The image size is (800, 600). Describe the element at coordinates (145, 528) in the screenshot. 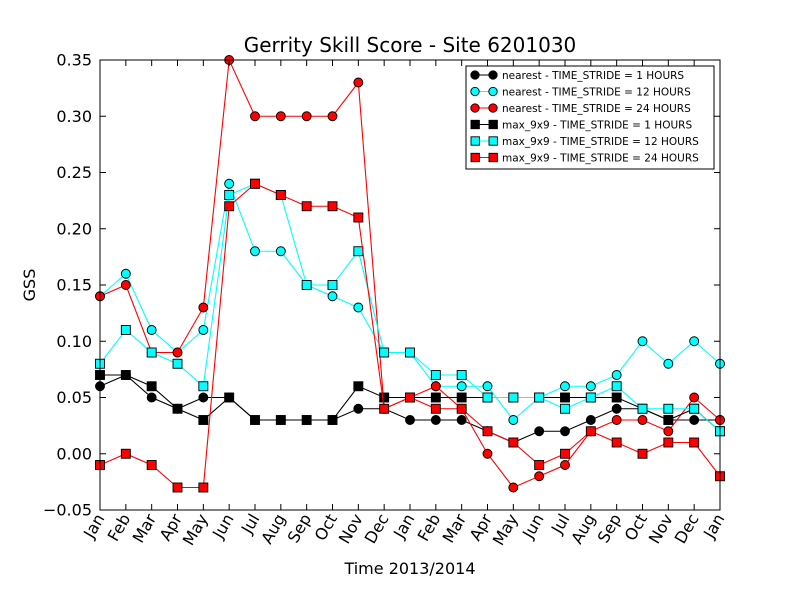

I see `x-tick-label: Mar` at that location.